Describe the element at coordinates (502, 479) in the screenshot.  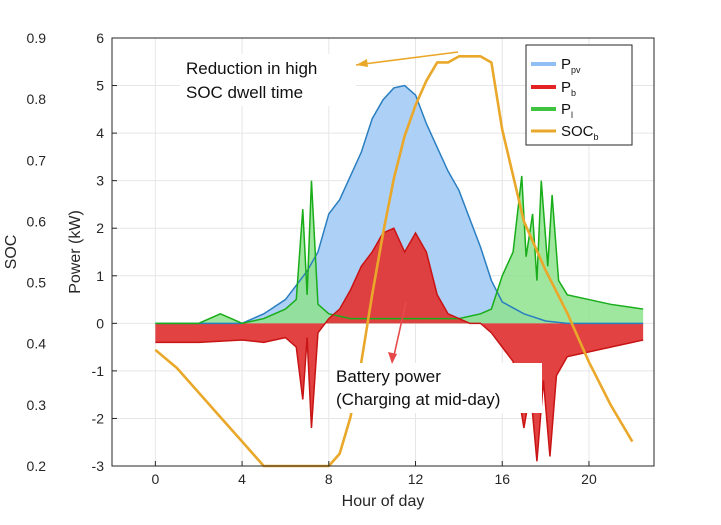
I see `x-tick-label-4: 16` at that location.